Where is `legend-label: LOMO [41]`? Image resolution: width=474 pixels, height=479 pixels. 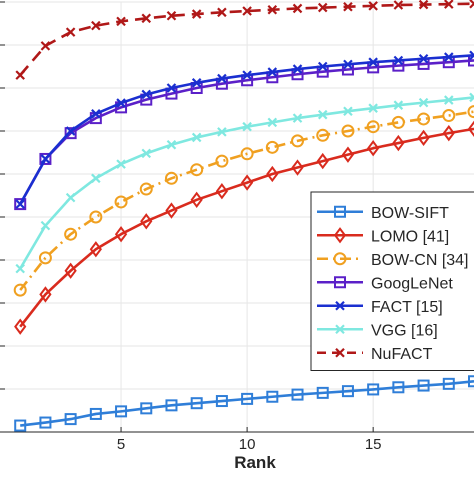 legend-label: LOMO [41] is located at coordinates (410, 236).